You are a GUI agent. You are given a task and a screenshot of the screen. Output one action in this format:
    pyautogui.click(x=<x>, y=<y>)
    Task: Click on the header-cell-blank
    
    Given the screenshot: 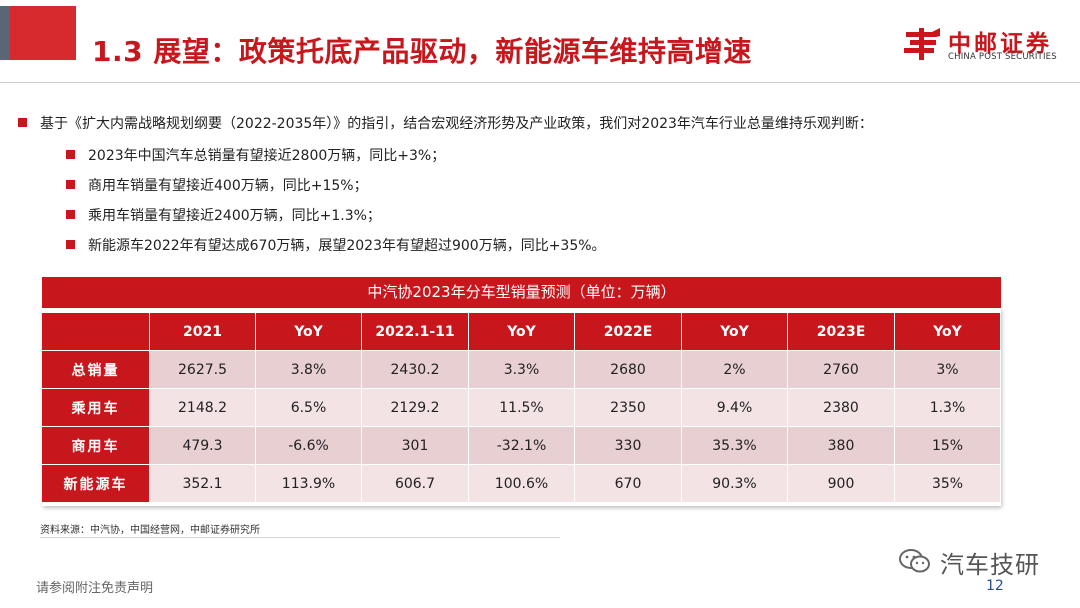 What is the action you would take?
    pyautogui.click(x=96, y=332)
    